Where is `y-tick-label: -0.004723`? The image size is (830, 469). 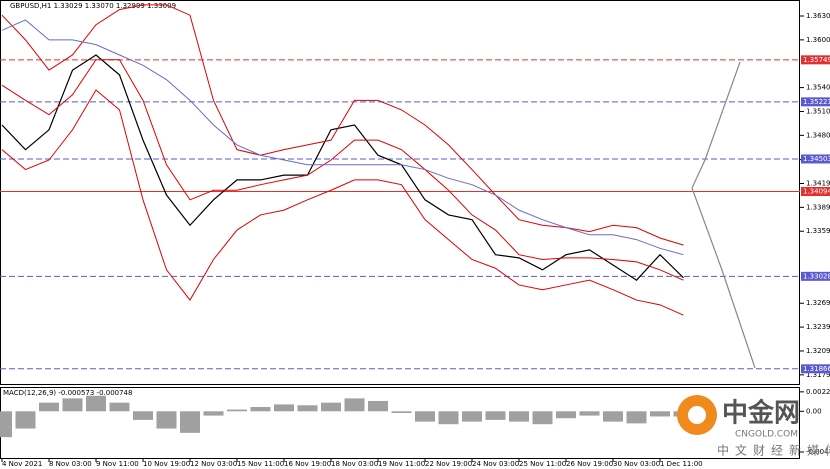 y-tick-label: -0.004723 is located at coordinates (818, 452).